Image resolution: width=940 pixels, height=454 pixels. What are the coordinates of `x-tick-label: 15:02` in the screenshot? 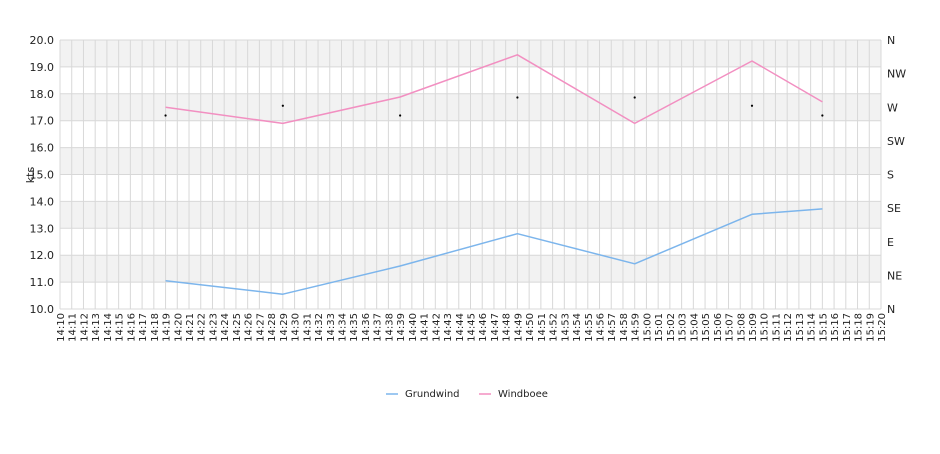 It's located at (671, 327).